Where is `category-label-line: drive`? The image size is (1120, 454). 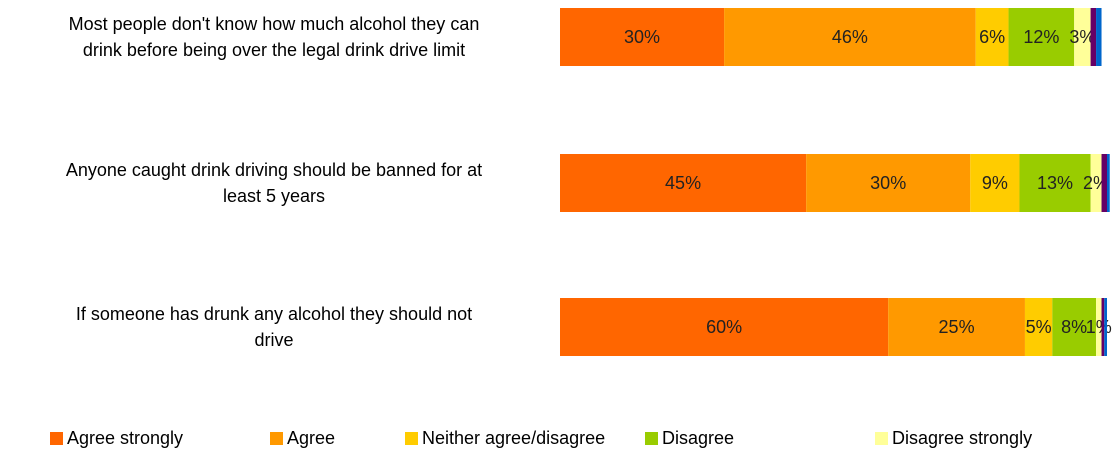
category-label-line: drive is located at coordinates (274, 340).